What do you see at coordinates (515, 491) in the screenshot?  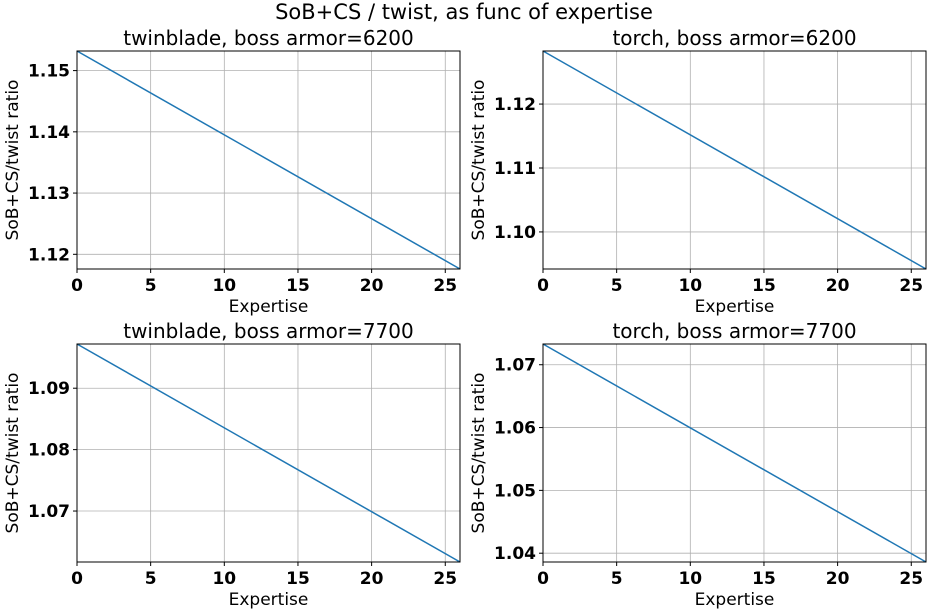 I see `y-tick-label: 1.05` at bounding box center [515, 491].